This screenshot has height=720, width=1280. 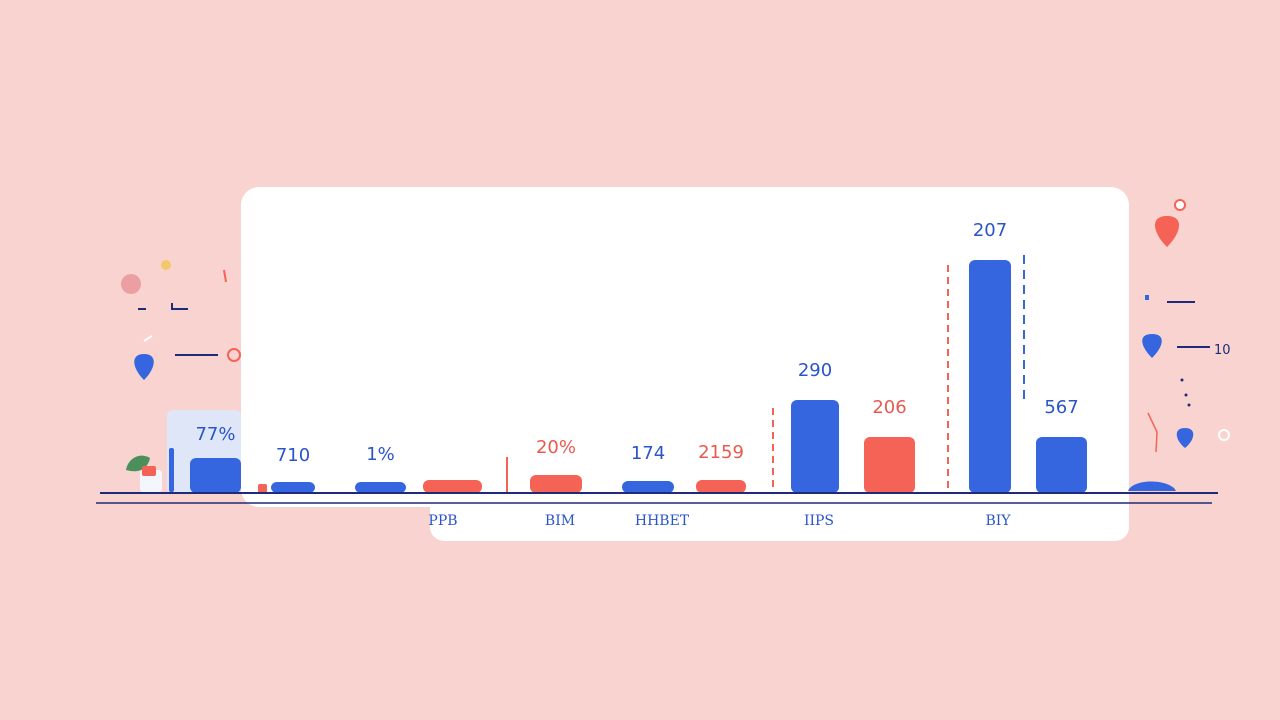 I want to click on bar-value-label: 290, so click(x=815, y=370).